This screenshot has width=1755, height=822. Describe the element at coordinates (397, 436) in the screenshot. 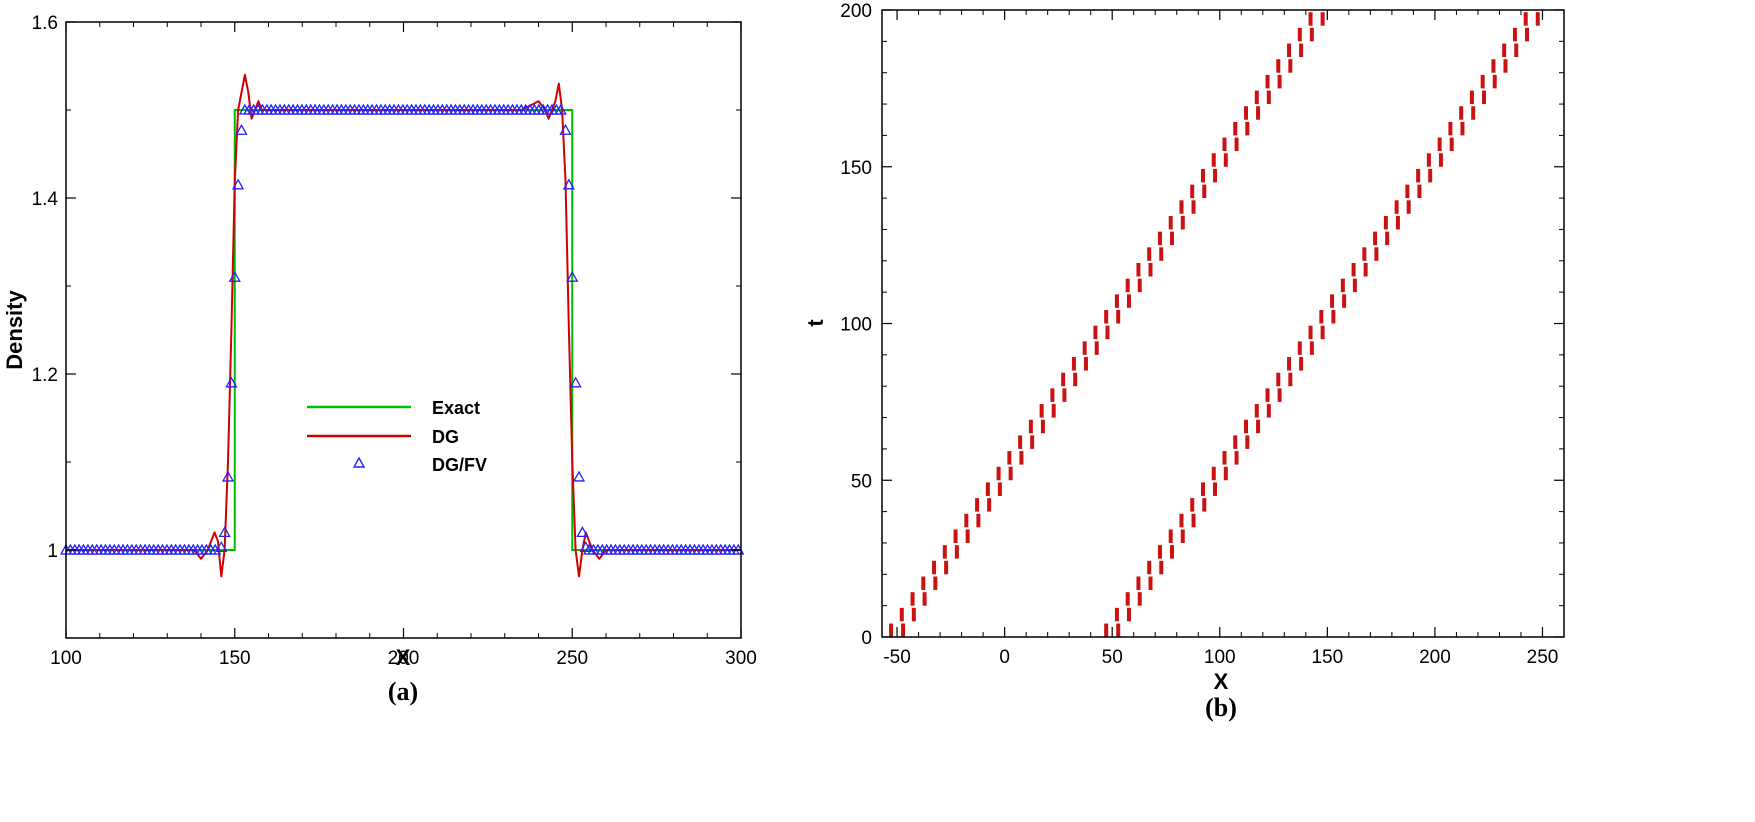

I see `panel-a-legend: Exact DG DG/FV` at that location.